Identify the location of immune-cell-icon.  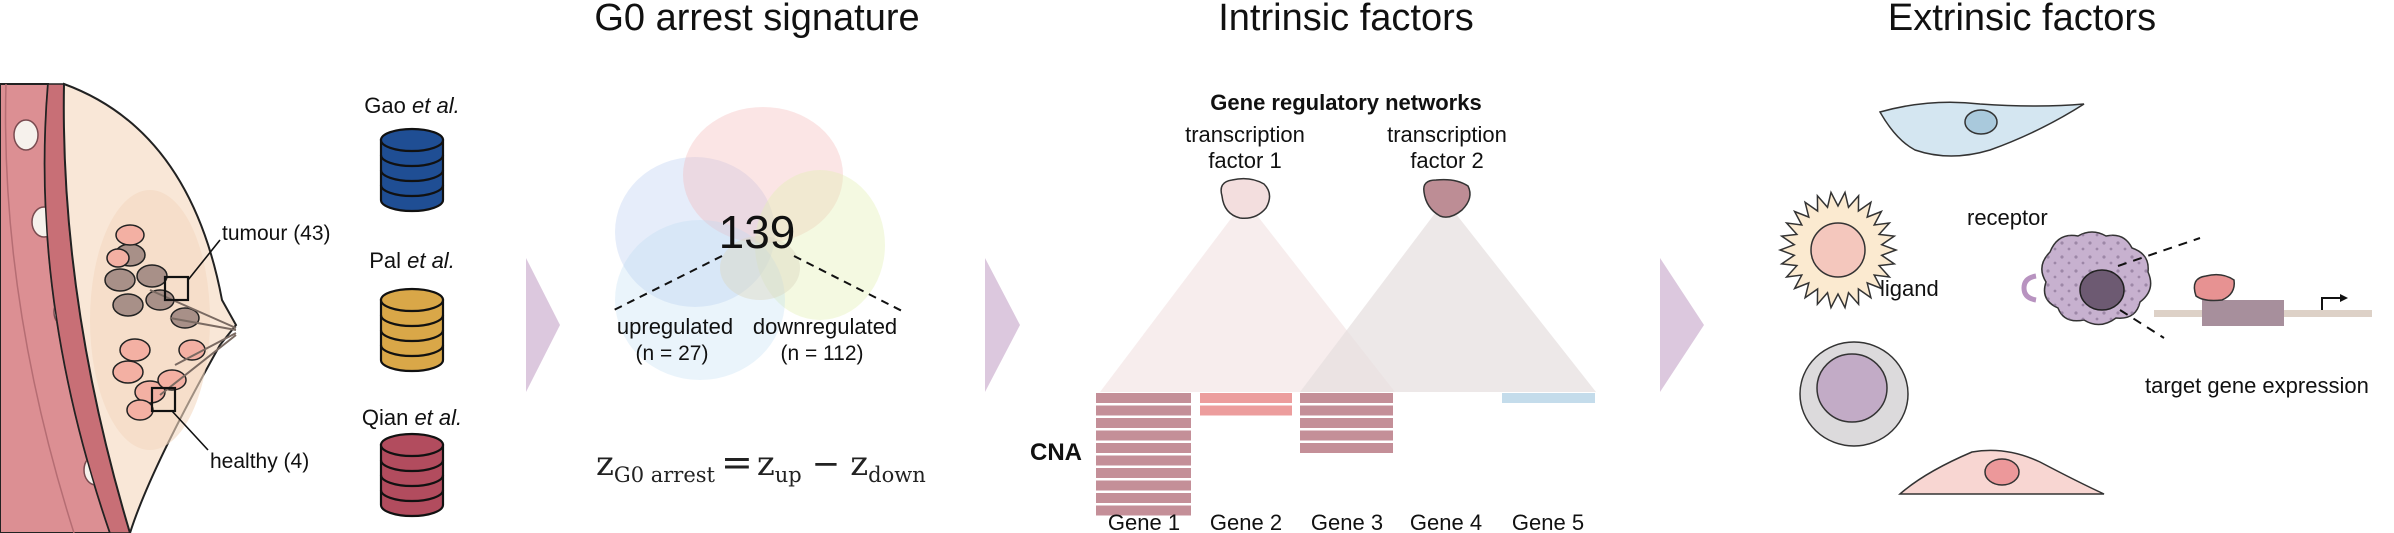
(1838, 250).